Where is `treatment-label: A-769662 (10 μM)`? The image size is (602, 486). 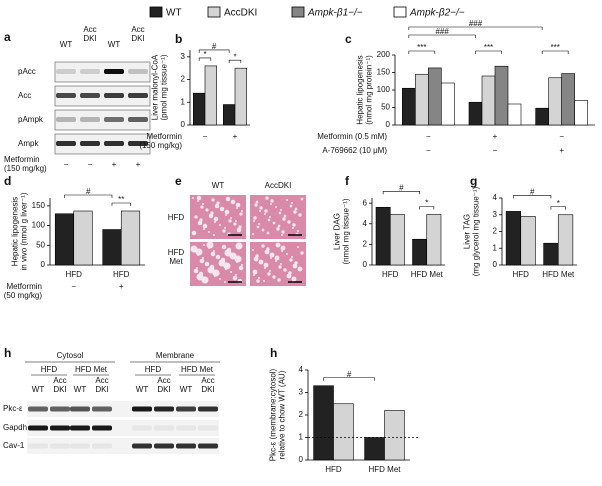 treatment-label: A-769662 (10 μM) is located at coordinates (354, 150).